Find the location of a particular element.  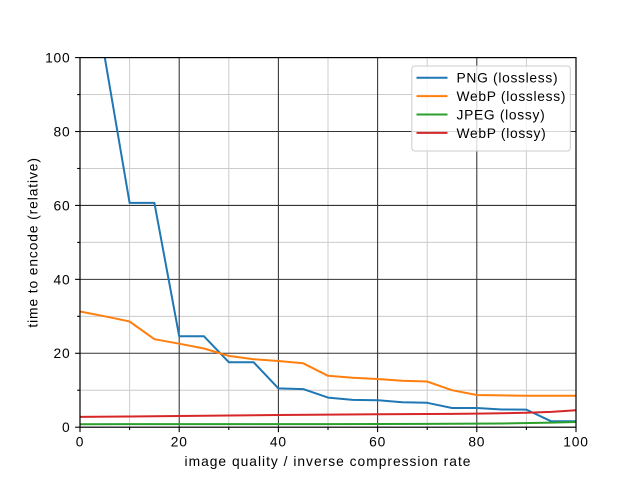

svg-text: JPEG (lossy) is located at coordinates (501, 114).